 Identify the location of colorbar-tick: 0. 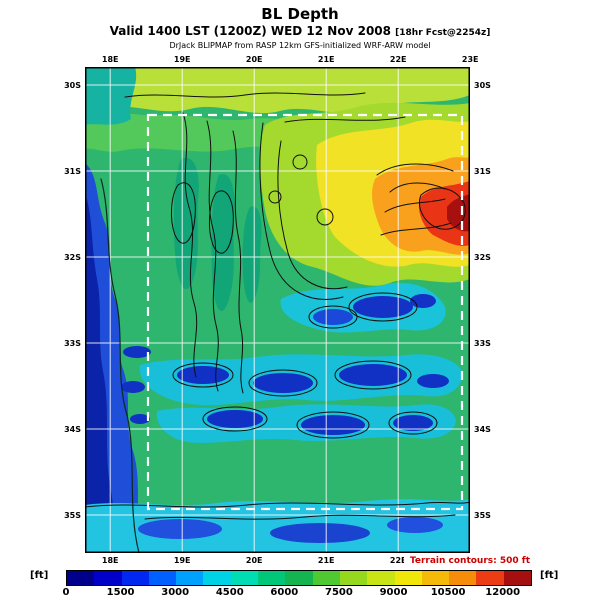
(66, 592).